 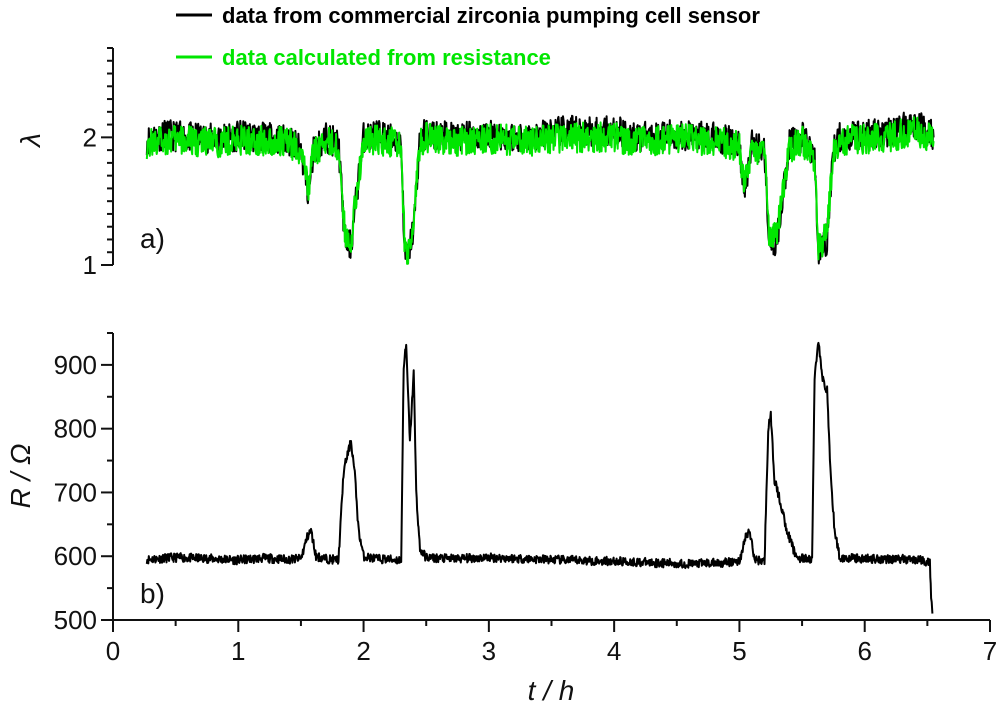 What do you see at coordinates (739, 651) in the screenshot?
I see `time-x-tick-label: 5` at bounding box center [739, 651].